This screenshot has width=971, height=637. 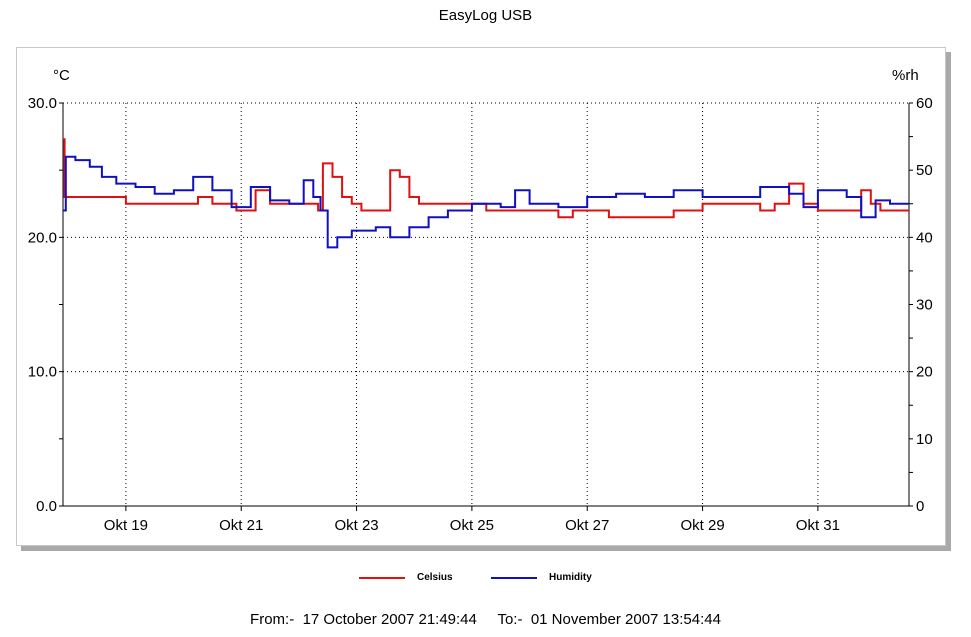 What do you see at coordinates (61, 75) in the screenshot?
I see `y-left-axis-label: °C` at bounding box center [61, 75].